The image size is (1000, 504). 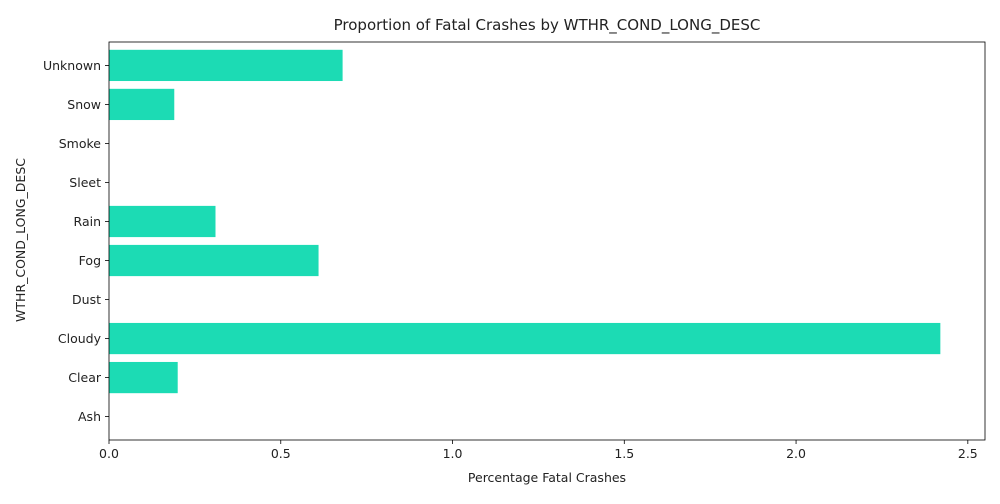 What do you see at coordinates (968, 453) in the screenshot?
I see `x-tick-label-5: 2.5` at bounding box center [968, 453].